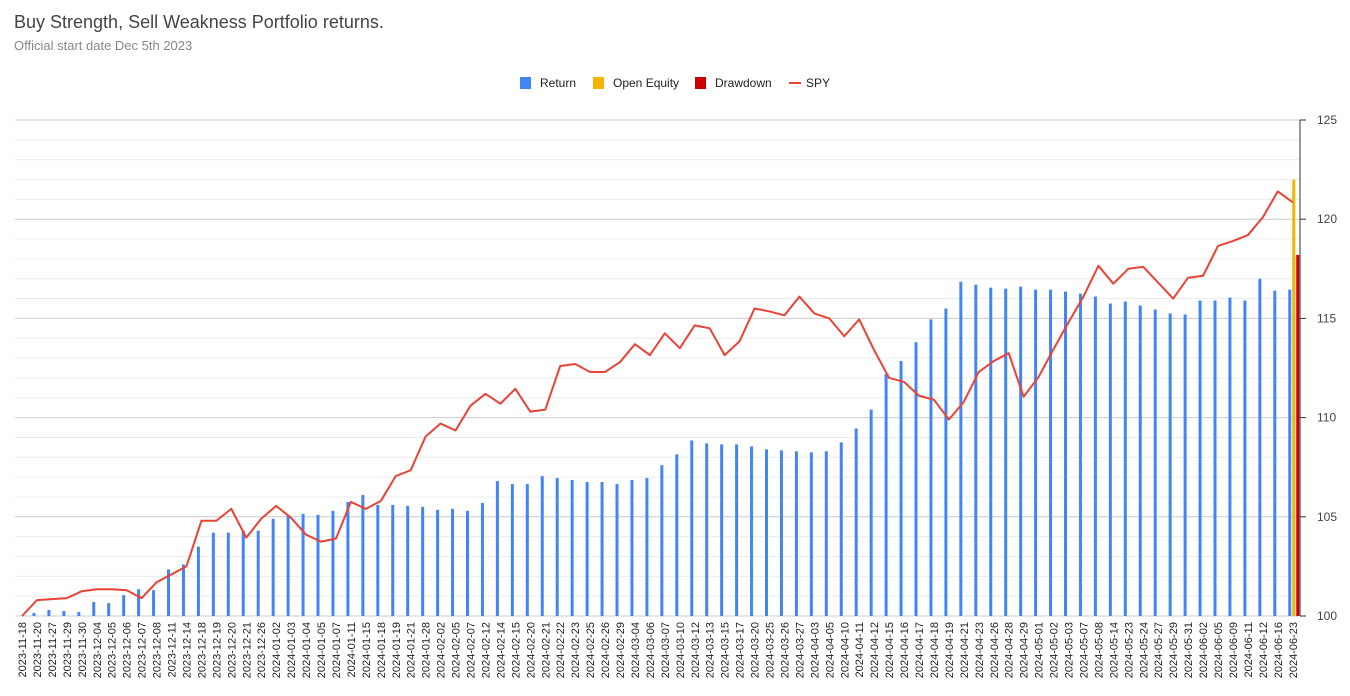  What do you see at coordinates (845, 650) in the screenshot?
I see `x-tick-label: 2024-04-10` at bounding box center [845, 650].